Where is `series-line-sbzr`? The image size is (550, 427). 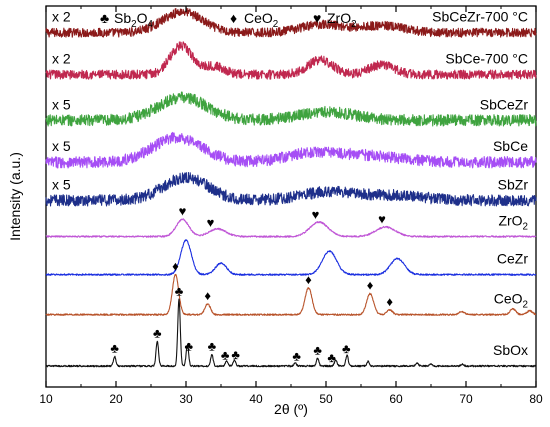 series-line-sbzr is located at coordinates (291, 189).